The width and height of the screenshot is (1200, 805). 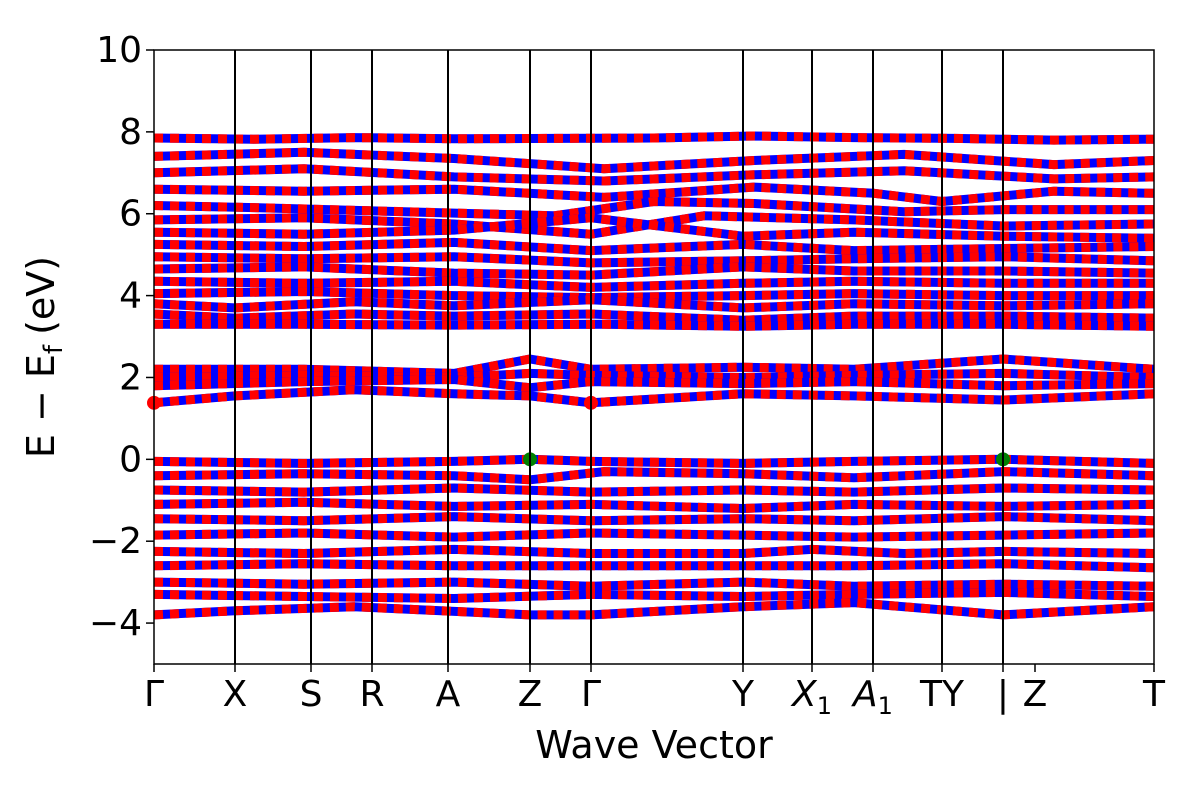 I want to click on x-tick-label-10: TY, so click(x=942, y=694).